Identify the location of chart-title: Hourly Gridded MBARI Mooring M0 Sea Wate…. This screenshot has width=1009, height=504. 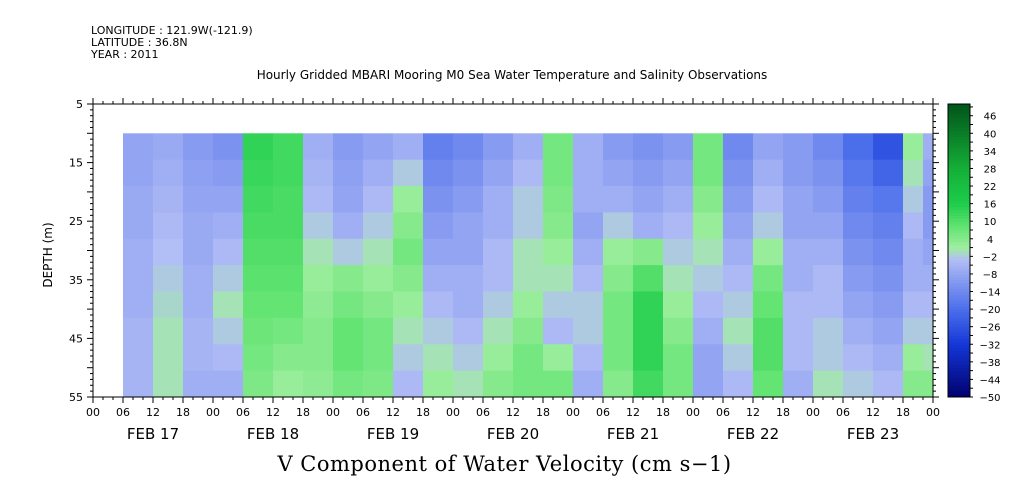
(512, 75).